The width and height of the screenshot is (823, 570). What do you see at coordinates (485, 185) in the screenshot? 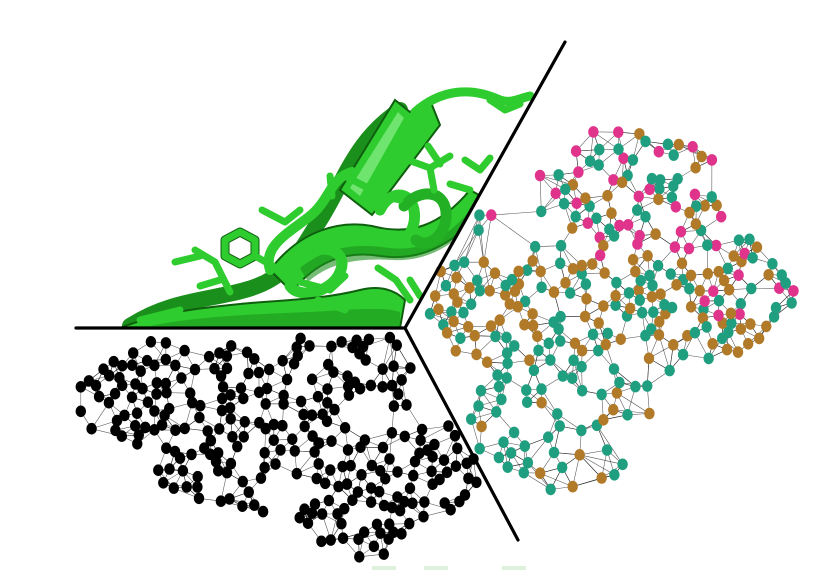
I see `divider-upper-diagonal` at bounding box center [485, 185].